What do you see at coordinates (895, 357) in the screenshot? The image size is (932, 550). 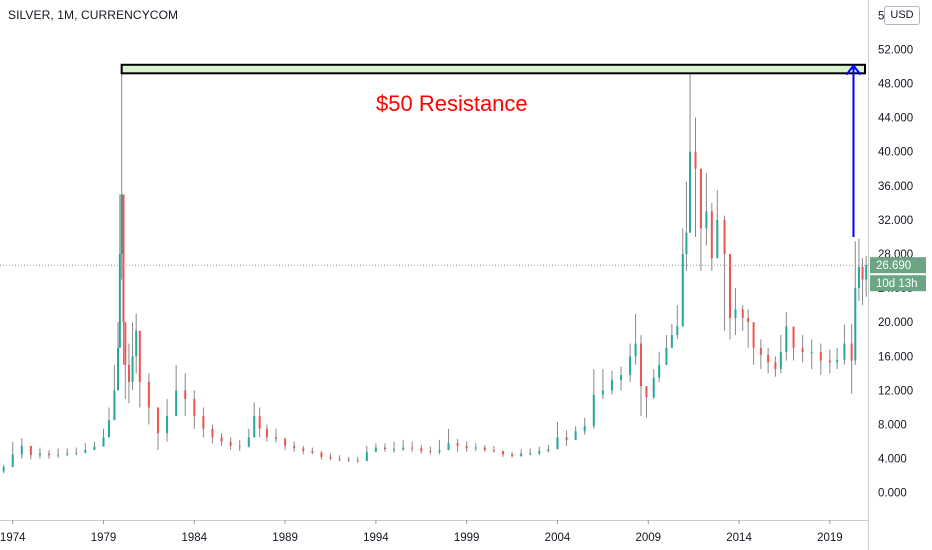 I see `price-tick-label: 16.000` at bounding box center [895, 357].